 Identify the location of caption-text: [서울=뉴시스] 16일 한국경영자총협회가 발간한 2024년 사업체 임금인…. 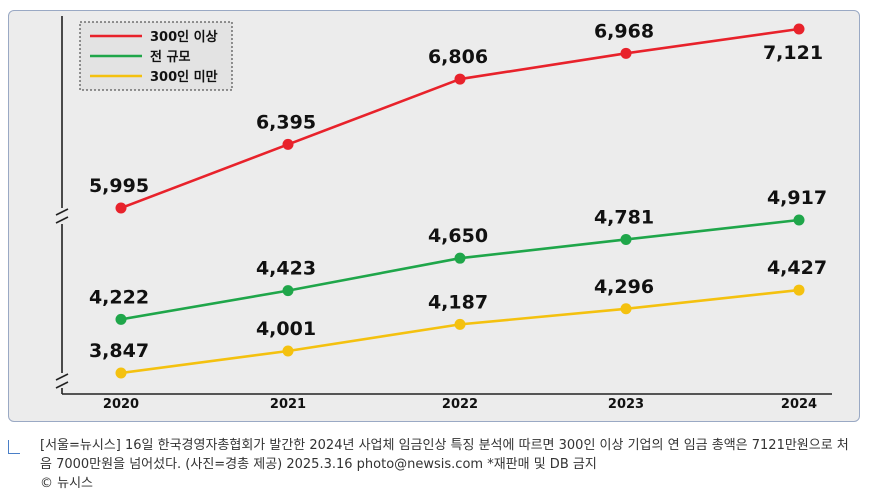
(444, 455).